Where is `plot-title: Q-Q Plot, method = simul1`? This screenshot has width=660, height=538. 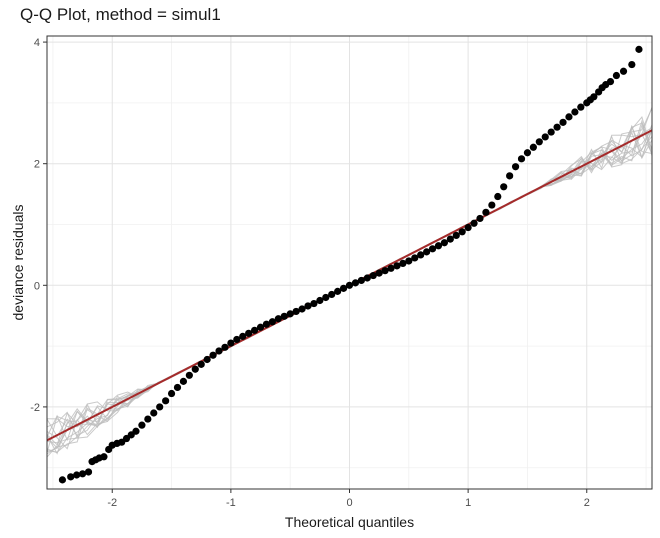
plot-title: Q-Q Plot, method = simul1 is located at coordinates (120, 14).